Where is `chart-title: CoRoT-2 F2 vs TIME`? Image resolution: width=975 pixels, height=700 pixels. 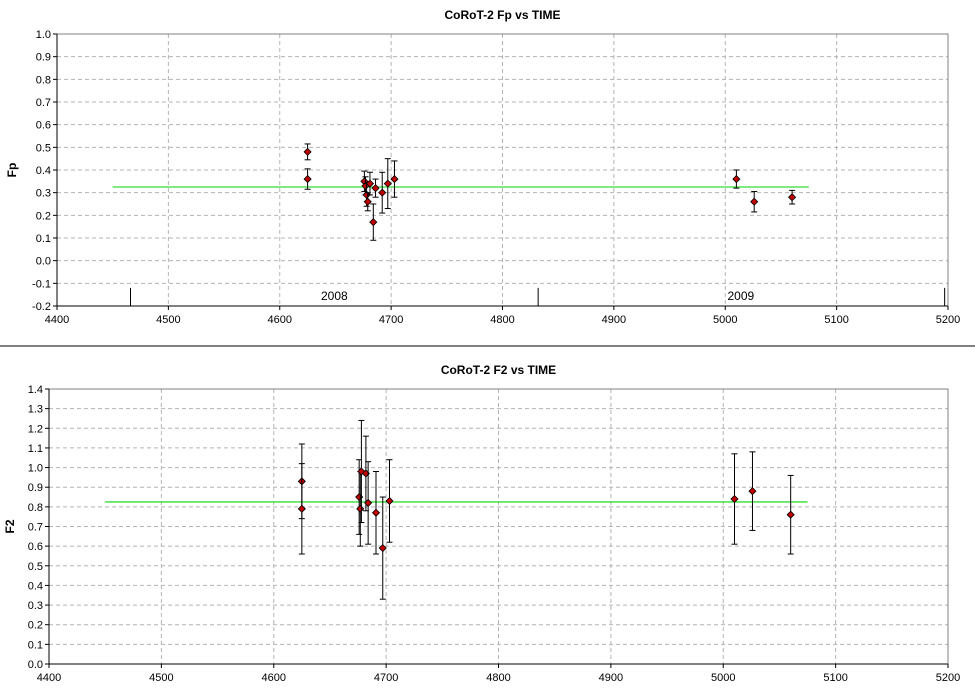
chart-title: CoRoT-2 F2 vs TIME is located at coordinates (498, 370).